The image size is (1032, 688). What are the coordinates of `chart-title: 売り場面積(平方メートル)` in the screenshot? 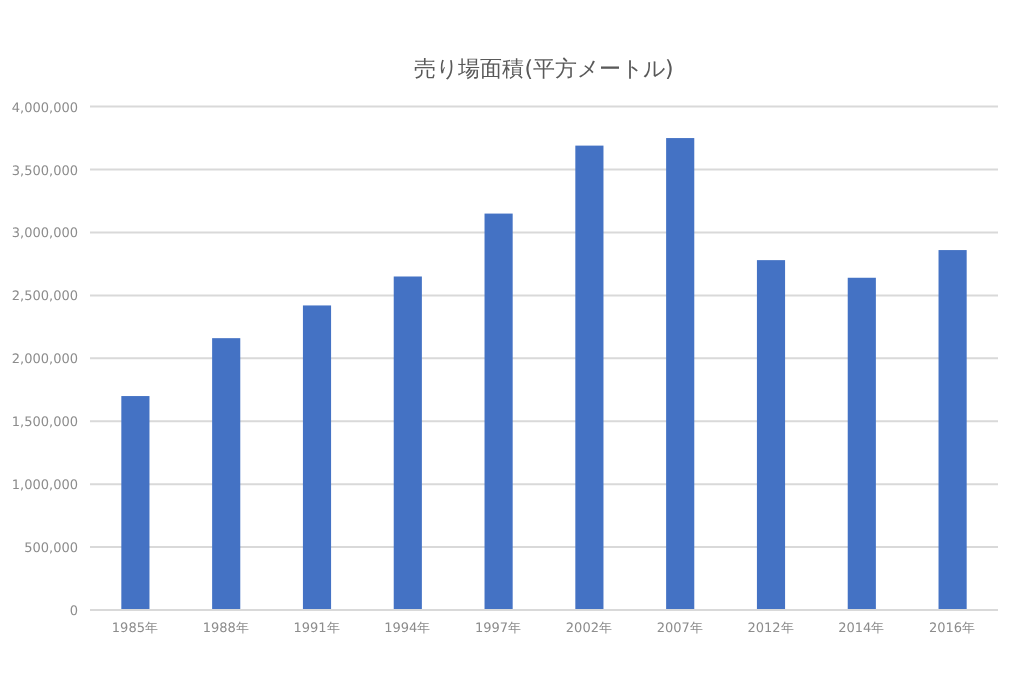 It's located at (544, 69).